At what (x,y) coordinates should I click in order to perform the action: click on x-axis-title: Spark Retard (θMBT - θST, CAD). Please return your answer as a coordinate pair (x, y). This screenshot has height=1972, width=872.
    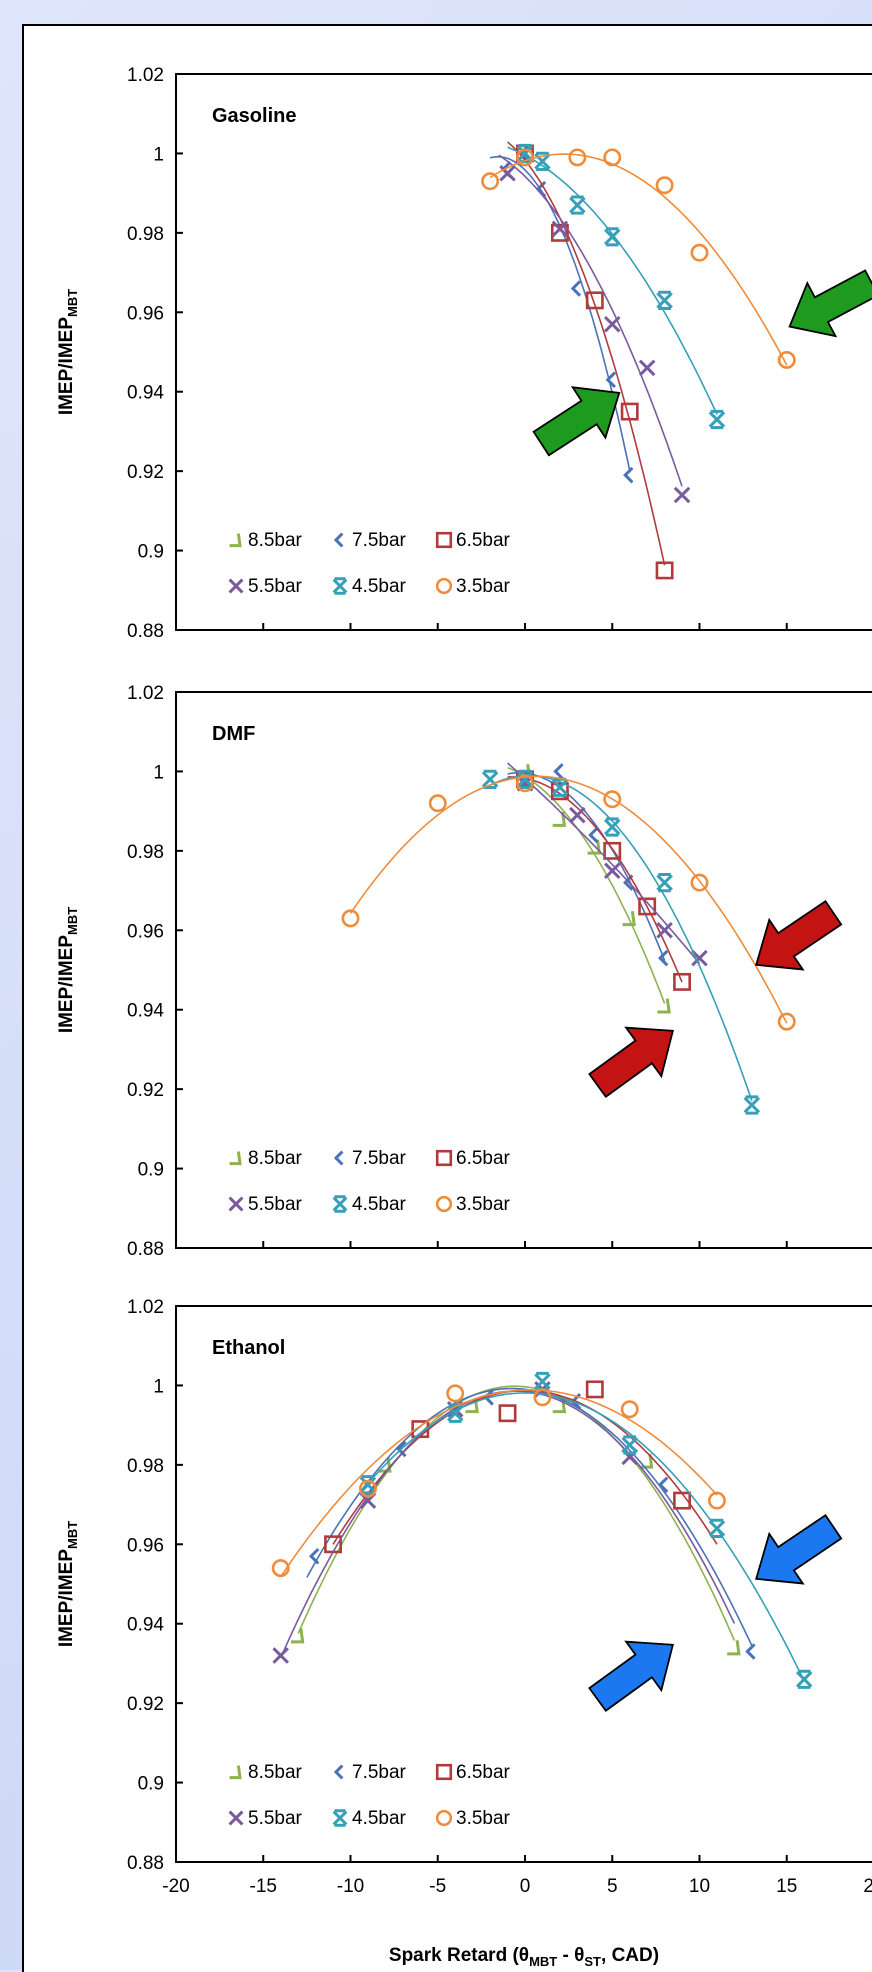
    Looking at the image, I should click on (524, 1957).